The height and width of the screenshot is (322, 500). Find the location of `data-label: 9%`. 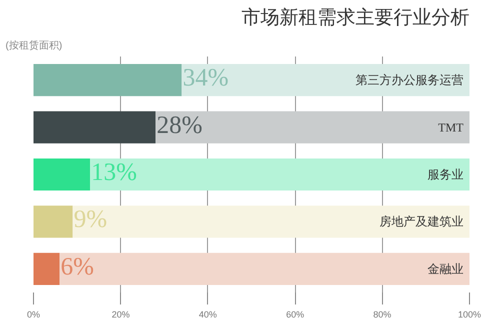

data-label: 9% is located at coordinates (91, 220).